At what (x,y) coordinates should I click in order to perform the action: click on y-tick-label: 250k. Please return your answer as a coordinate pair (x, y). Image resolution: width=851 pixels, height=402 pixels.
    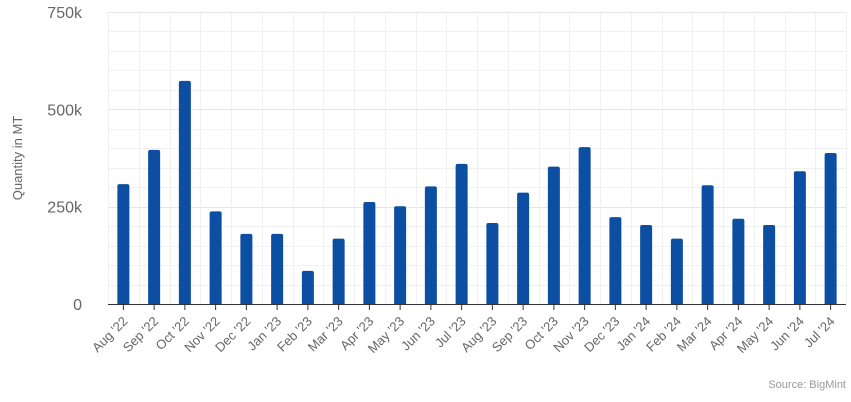
    Looking at the image, I should click on (65, 208).